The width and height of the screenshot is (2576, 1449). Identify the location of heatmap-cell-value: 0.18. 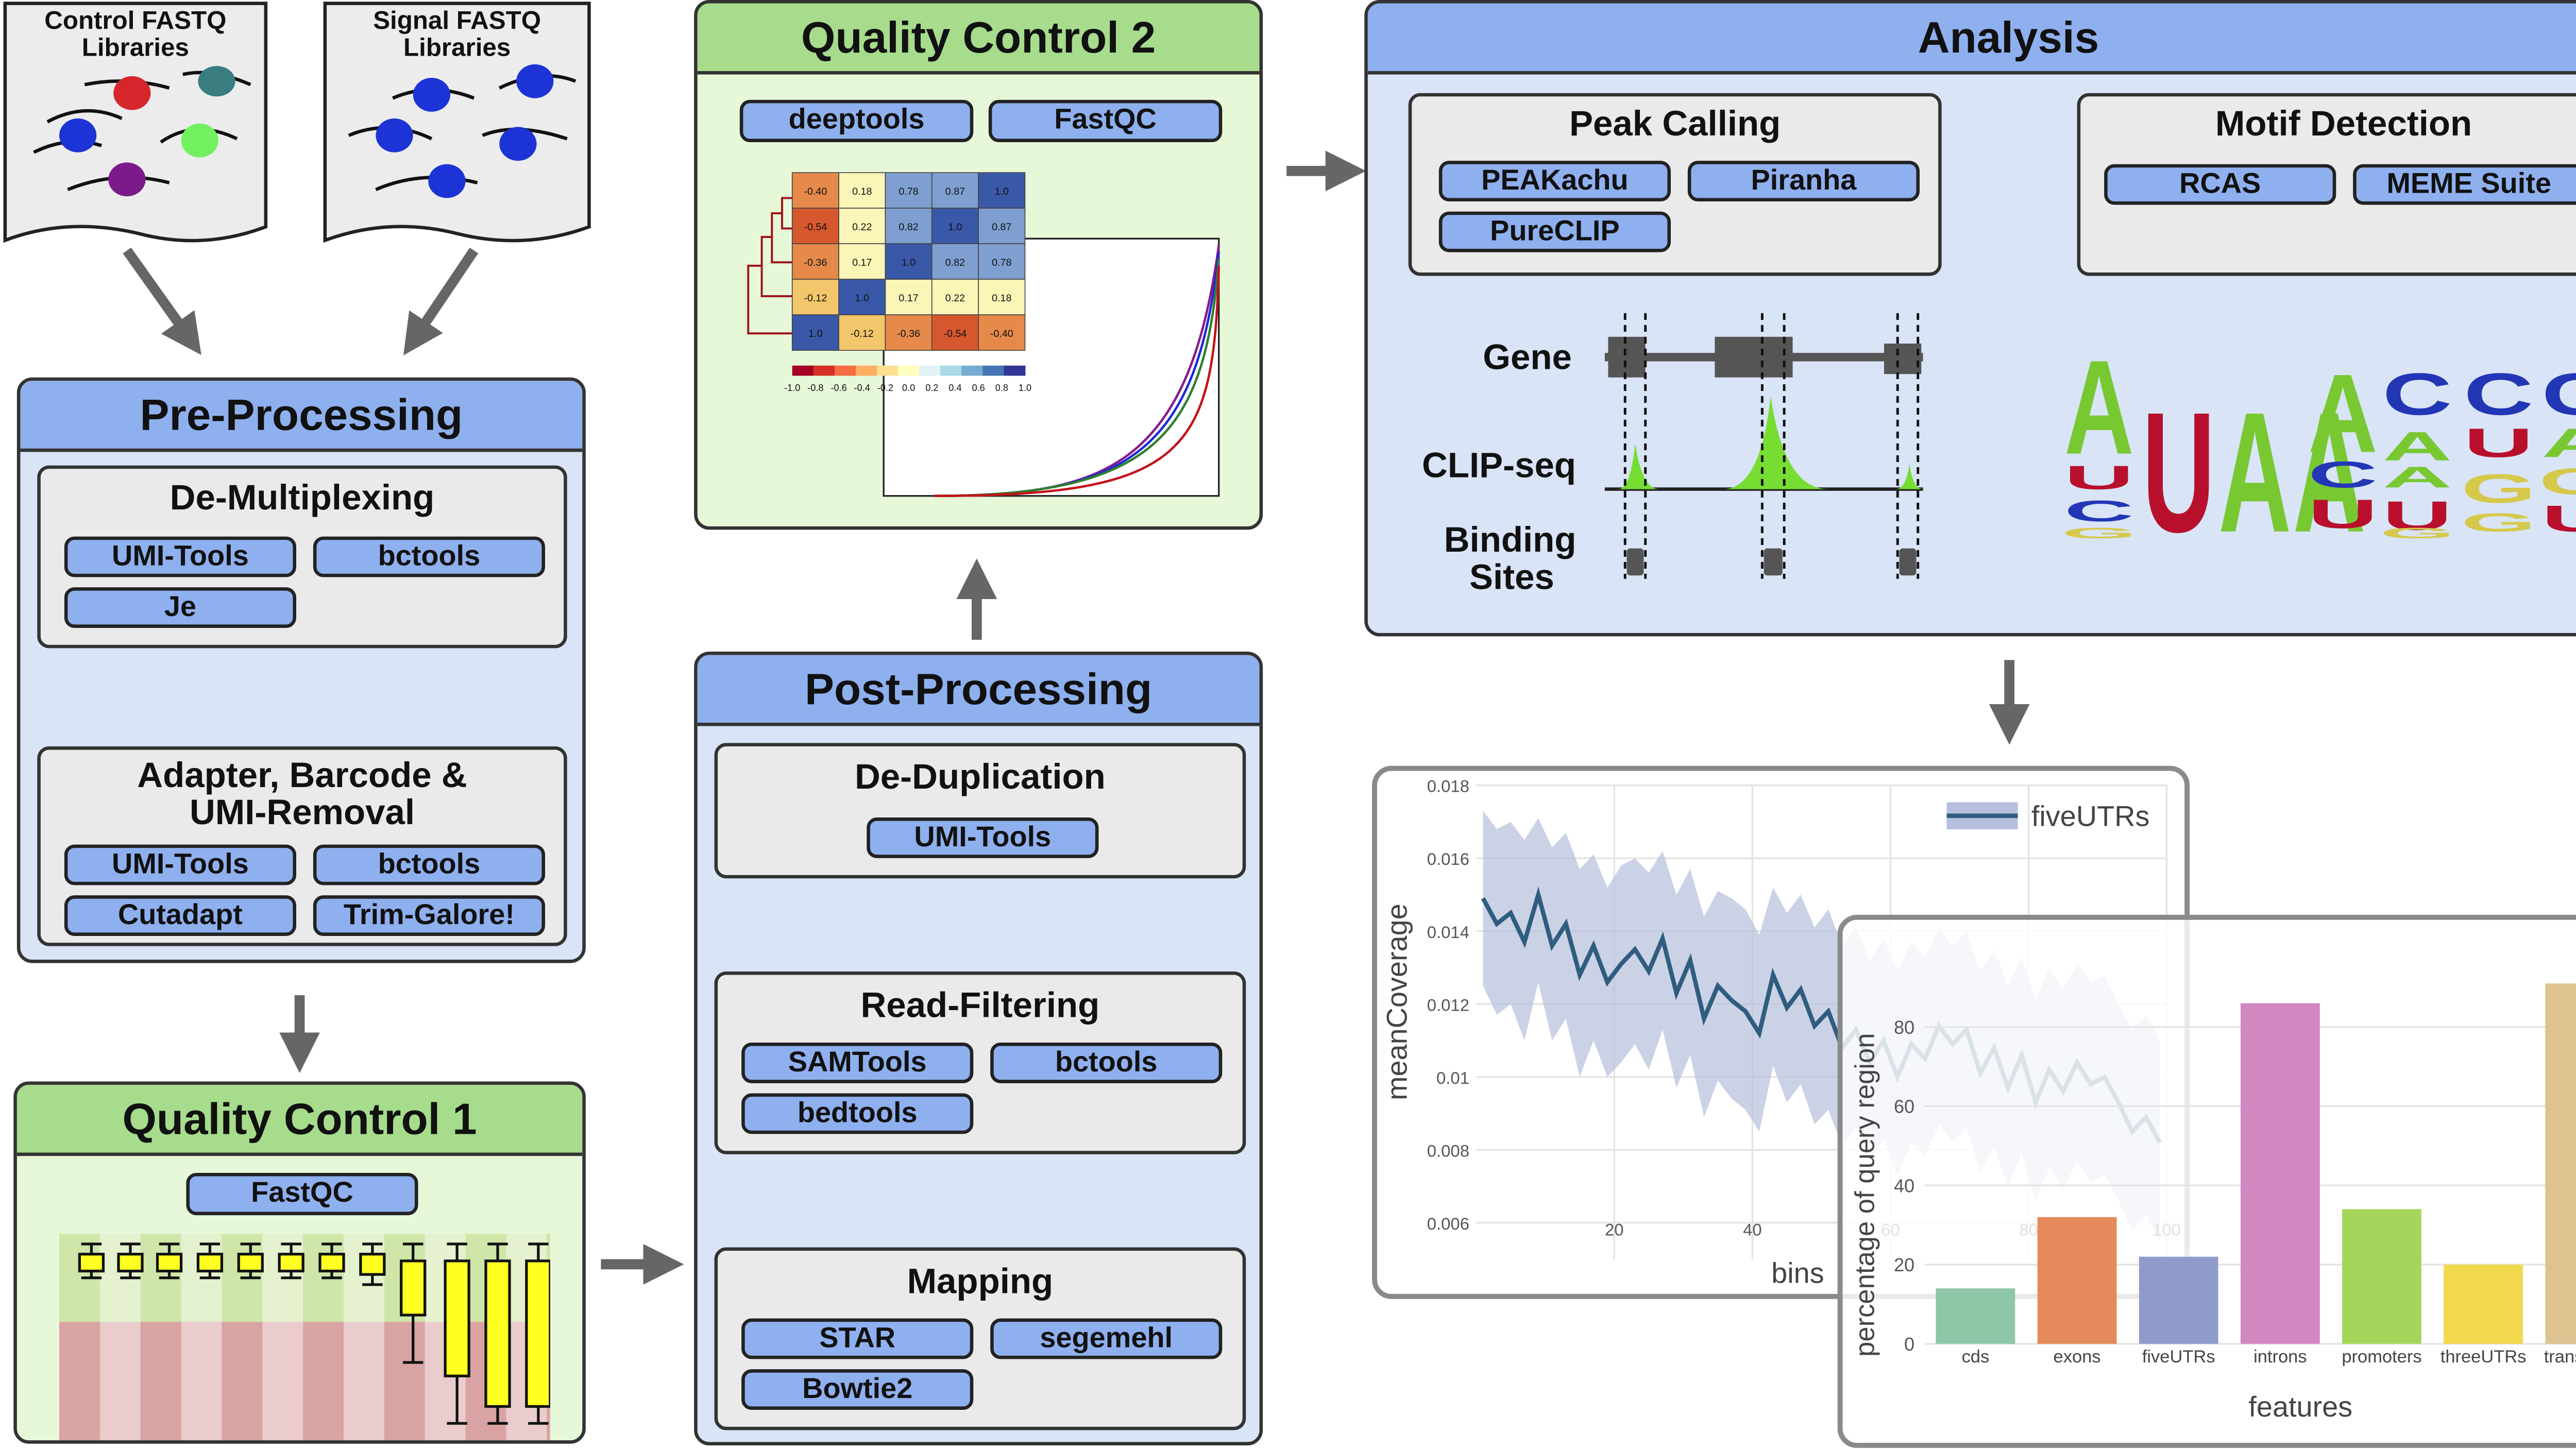
(862, 192).